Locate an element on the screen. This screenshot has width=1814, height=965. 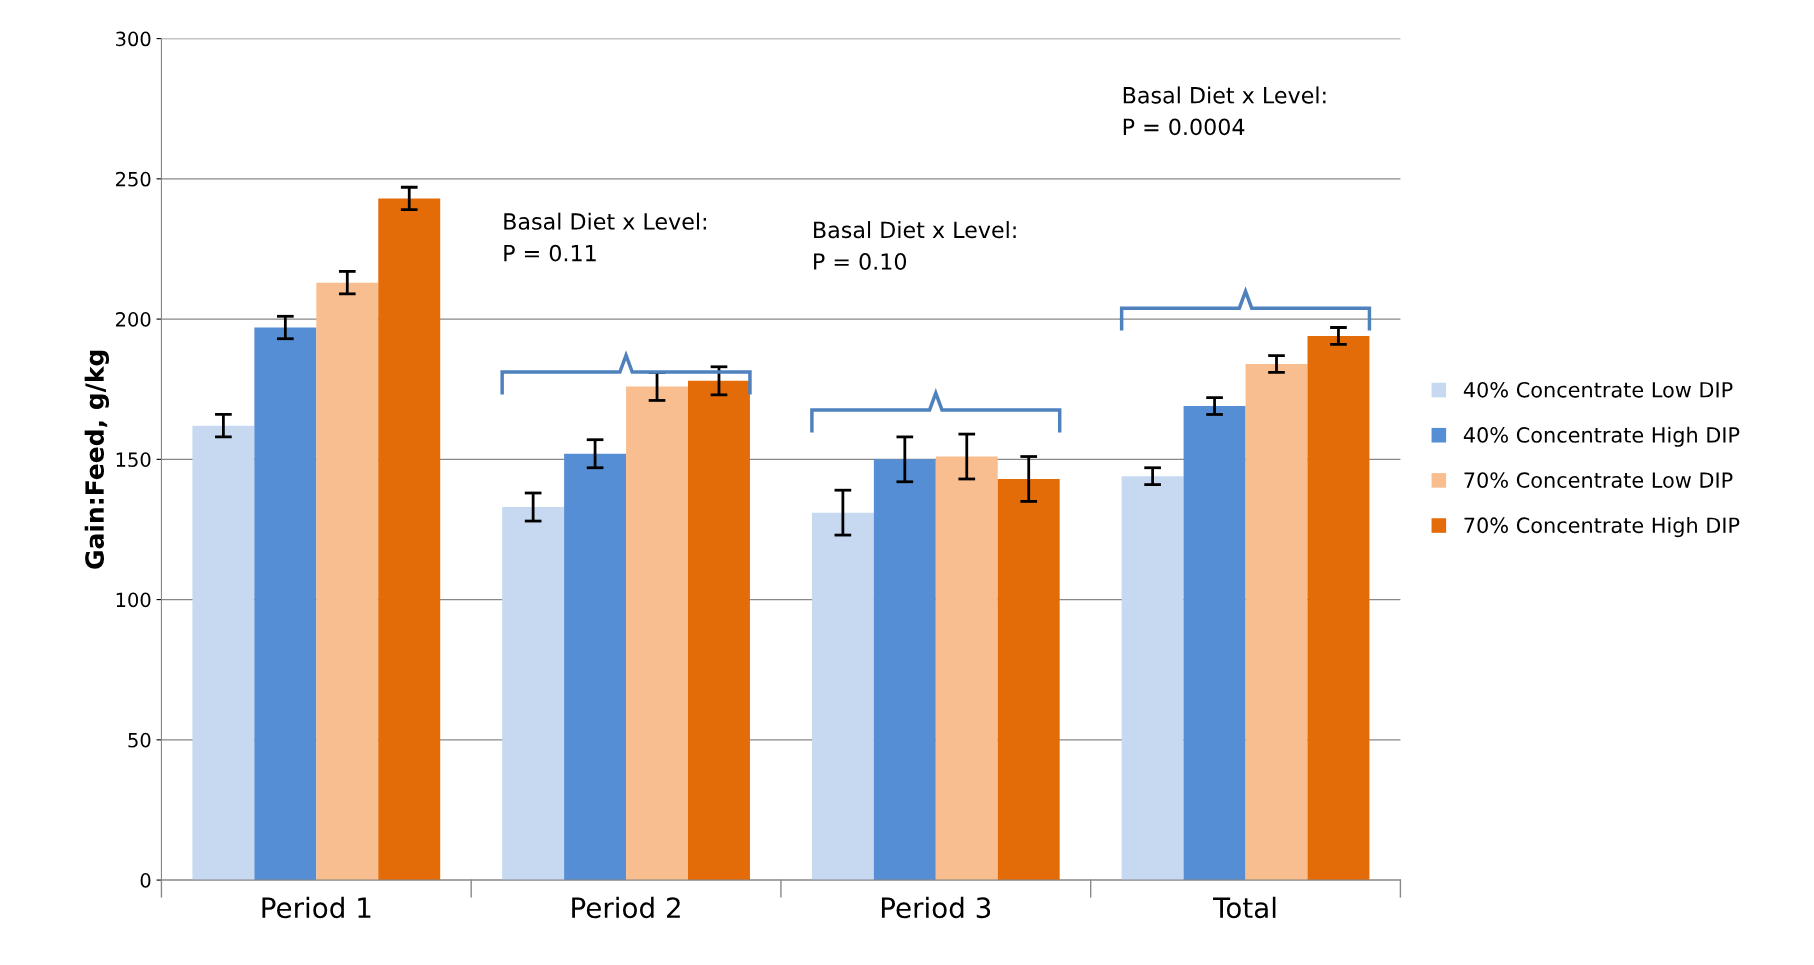
x-tick-label: Period 1 is located at coordinates (316, 907).